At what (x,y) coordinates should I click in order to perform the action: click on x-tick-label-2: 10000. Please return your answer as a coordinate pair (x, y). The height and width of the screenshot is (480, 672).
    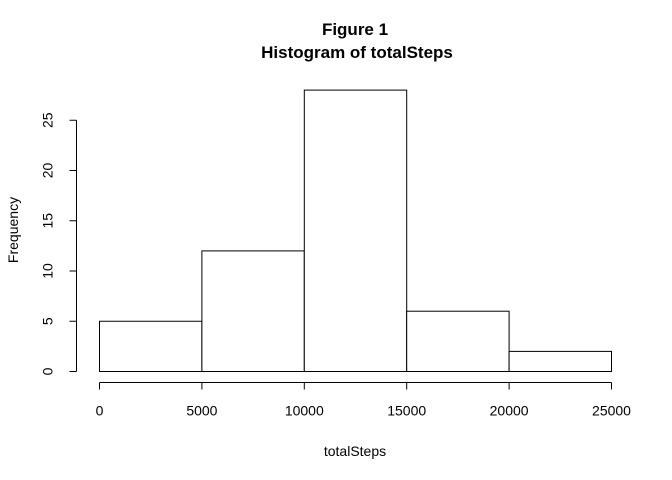
    Looking at the image, I should click on (304, 411).